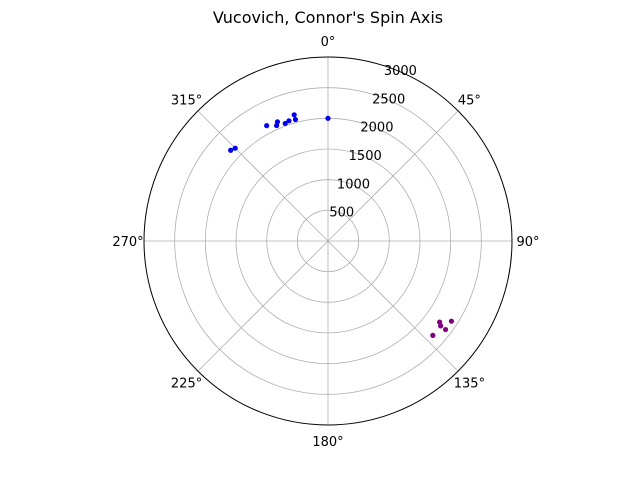  What do you see at coordinates (328, 17) in the screenshot?
I see `chart-title: Vucovich, Connor's Spin Axis` at bounding box center [328, 17].